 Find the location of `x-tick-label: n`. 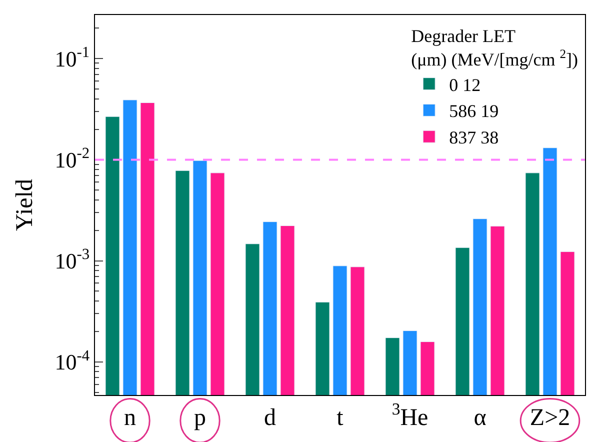

x-tick-label: n is located at coordinates (130, 417).